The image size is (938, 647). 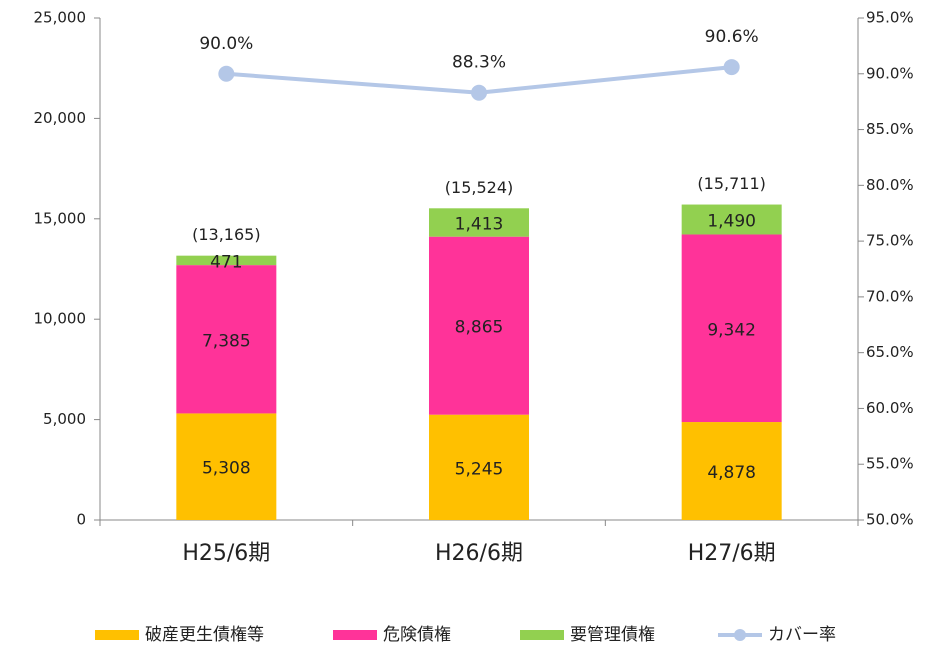 I want to click on line-value-label: 90.6%, so click(x=732, y=37).